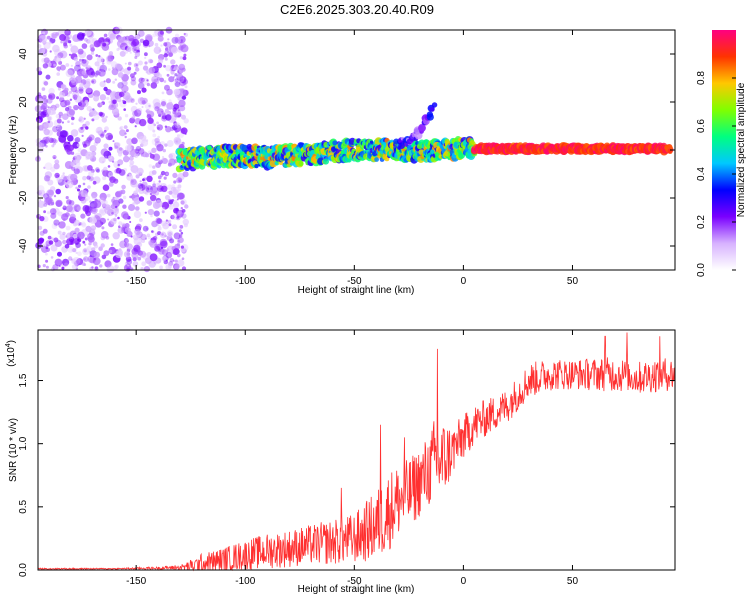 The image size is (750, 600). What do you see at coordinates (741, 149) in the screenshot?
I see `colorbar-label: Normalized spectral amplitude` at bounding box center [741, 149].